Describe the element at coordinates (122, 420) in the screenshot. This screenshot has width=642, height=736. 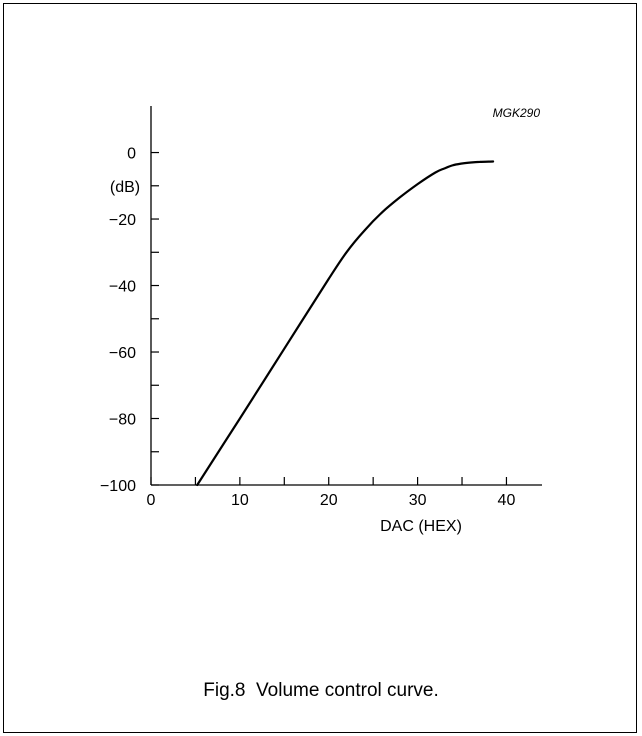
I see `y-tick-label: −80` at that location.